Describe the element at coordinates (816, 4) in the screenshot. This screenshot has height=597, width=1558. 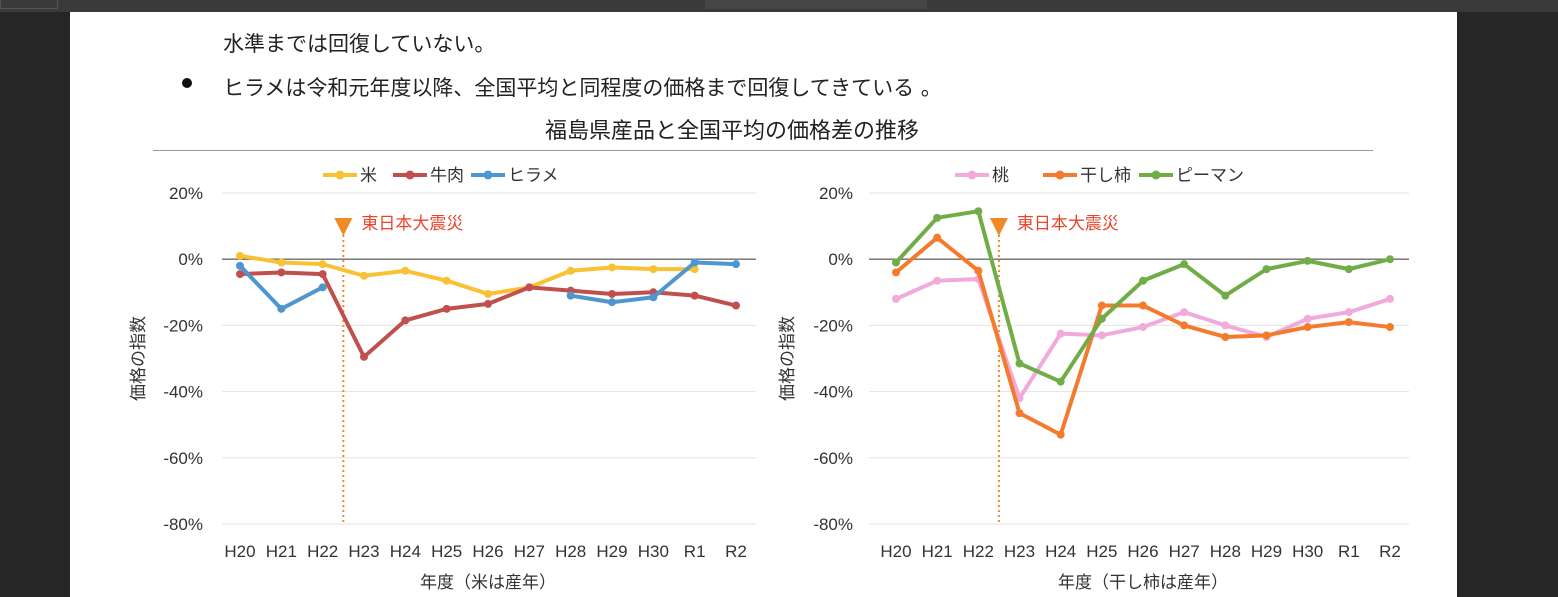
I see `toolbar-tab` at that location.